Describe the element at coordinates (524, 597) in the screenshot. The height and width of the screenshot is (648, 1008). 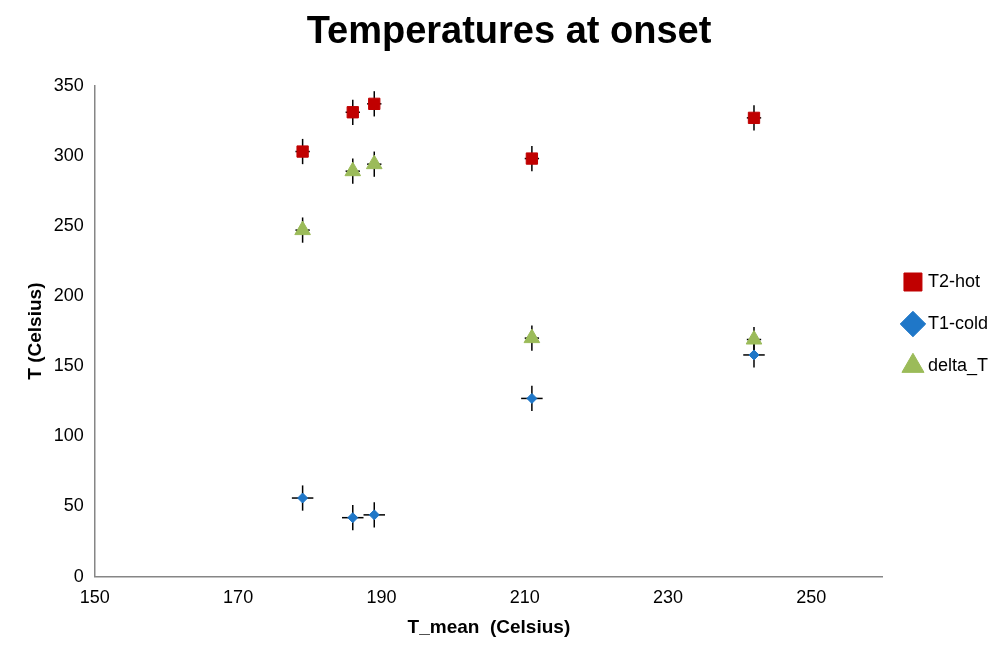
I see `x-tick-label: 210` at that location.